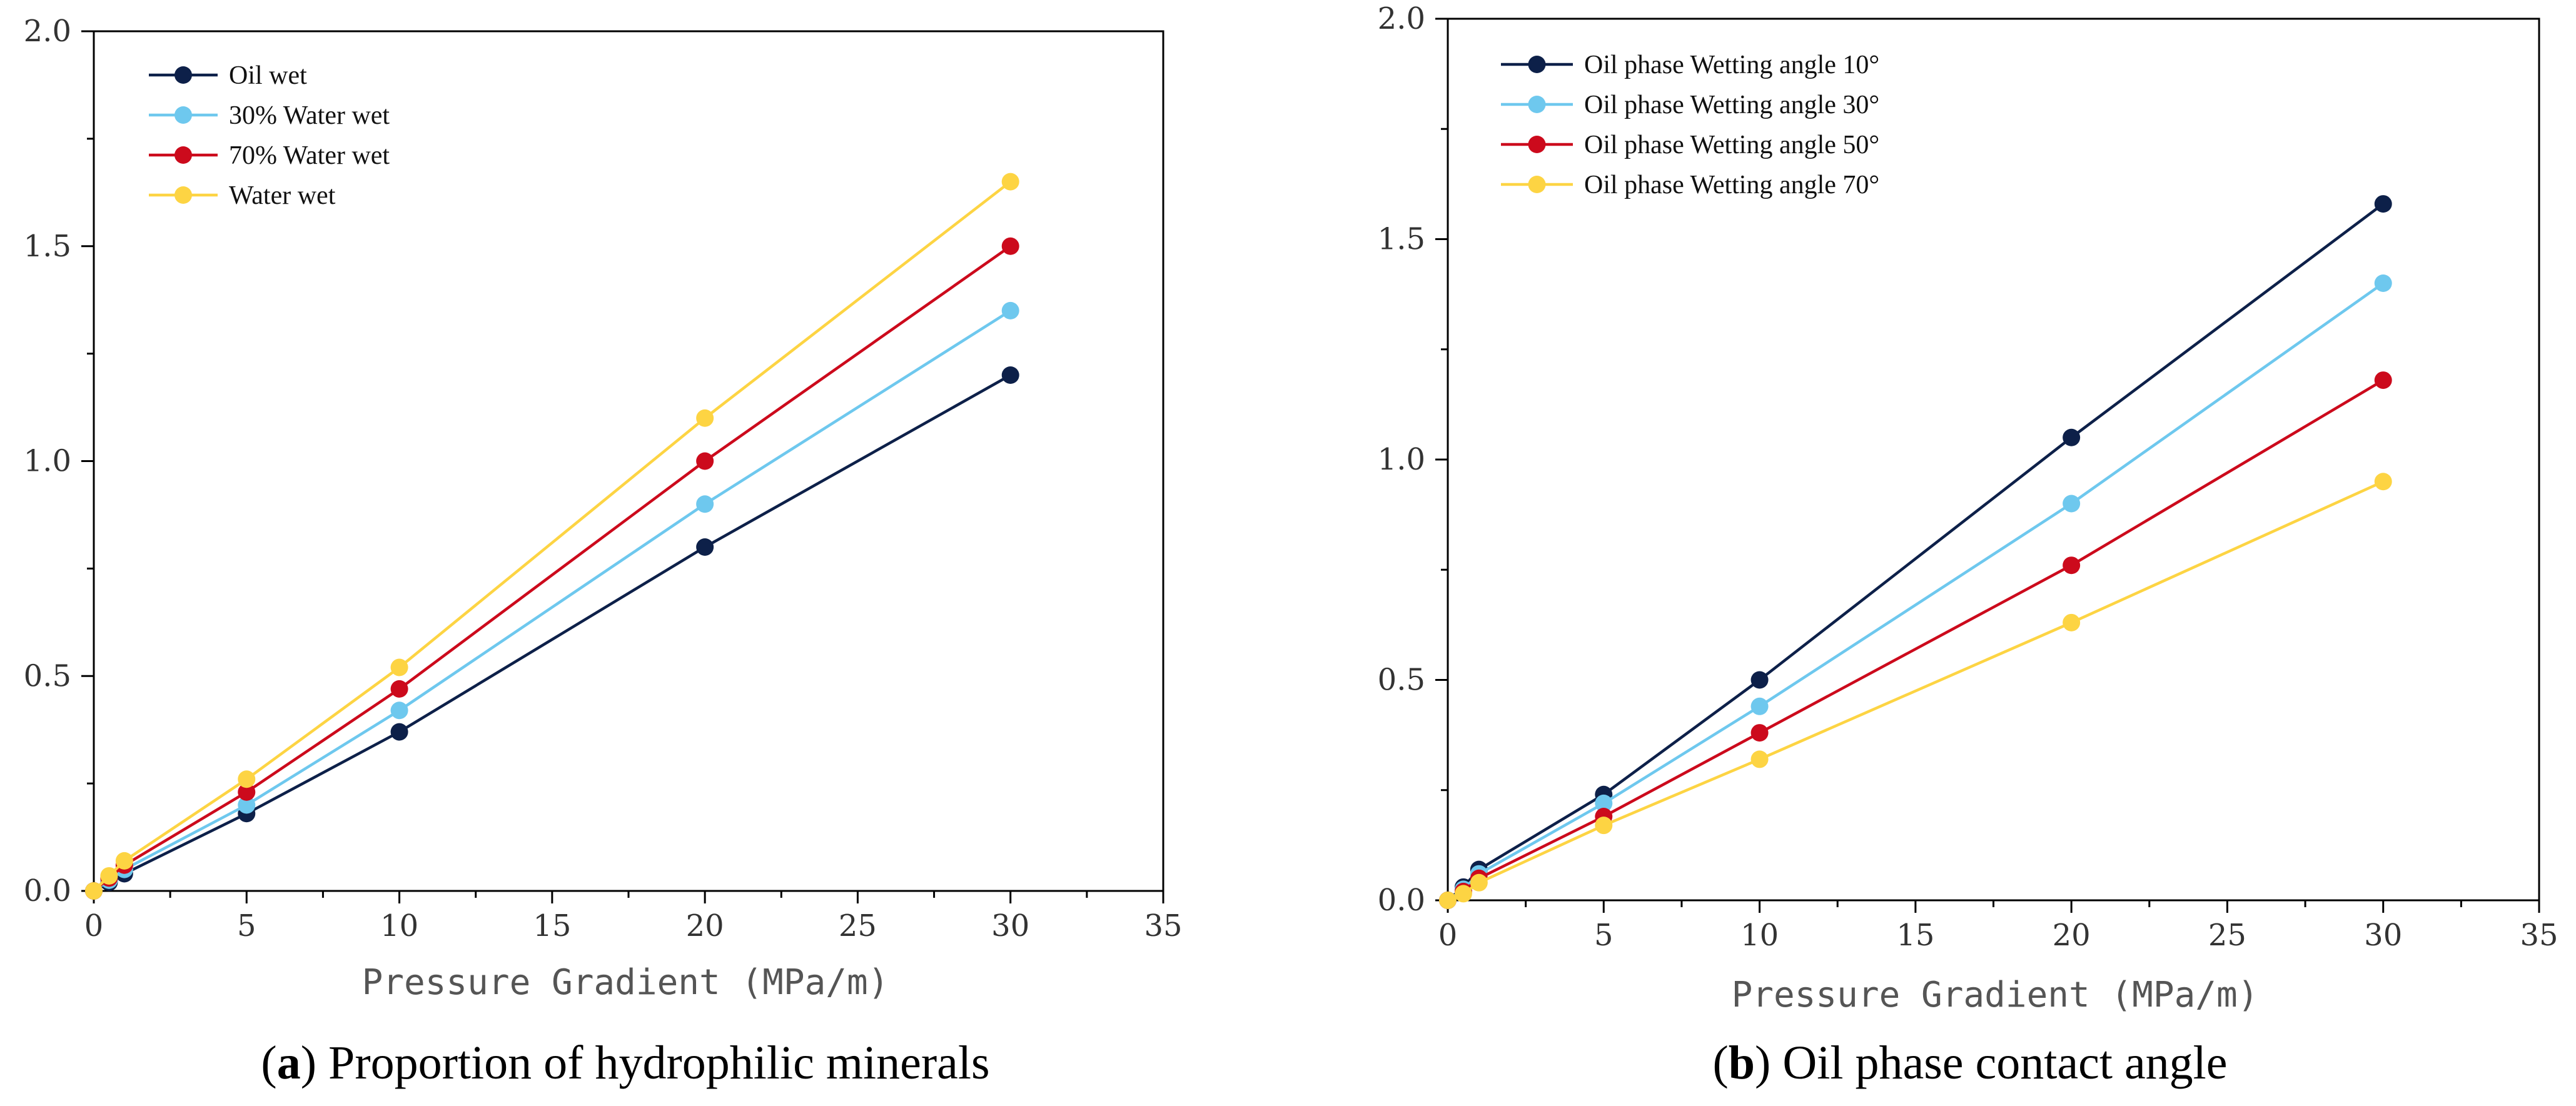  What do you see at coordinates (2227, 936) in the screenshot?
I see `panel-b-x-tick-label: 25` at bounding box center [2227, 936].